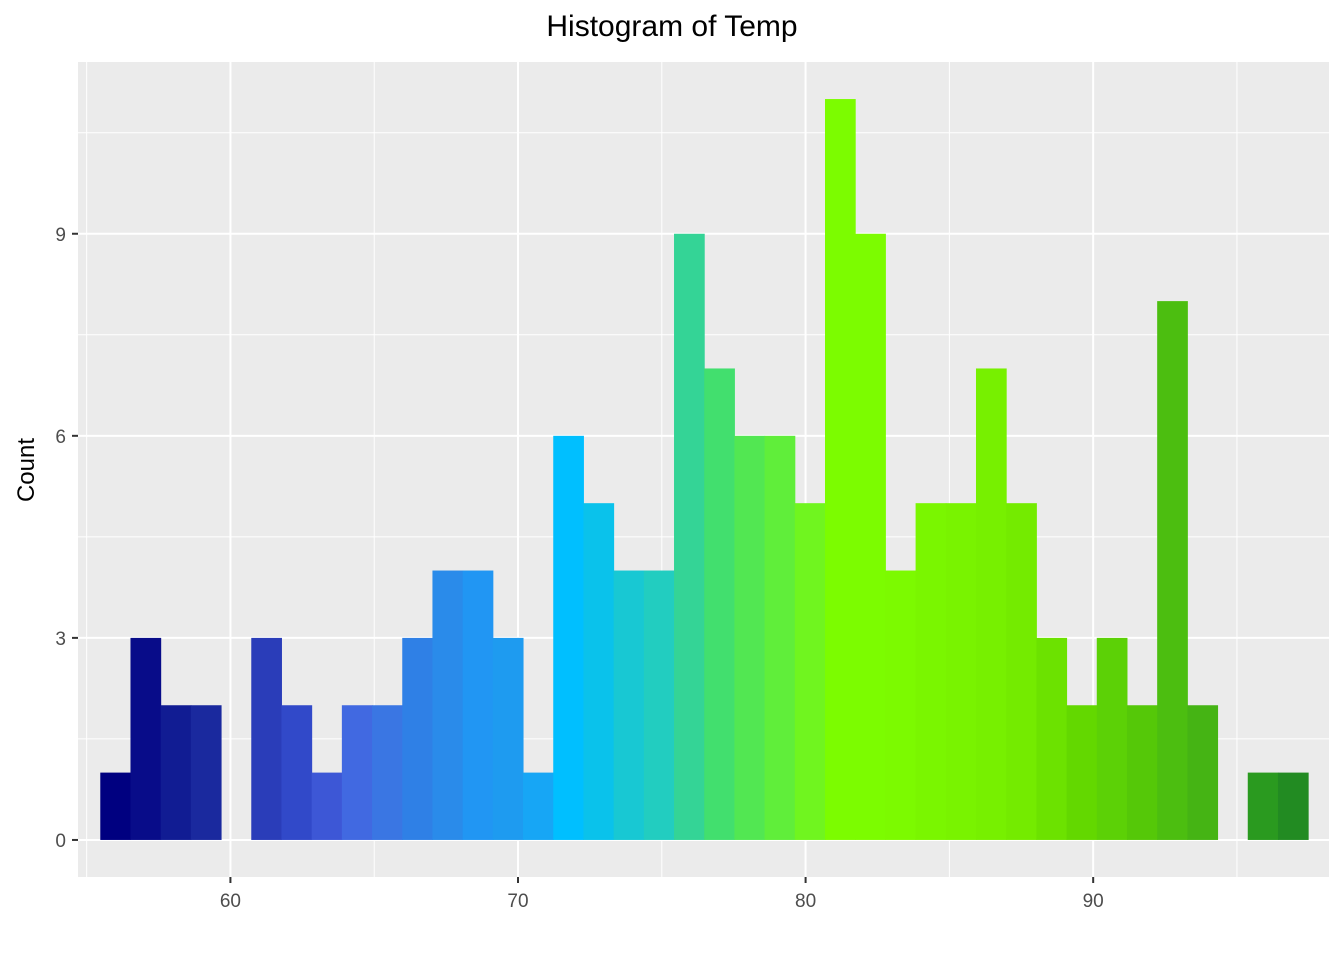 This screenshot has height=960, width=1344. I want to click on x-tick-label: 70, so click(517, 901).